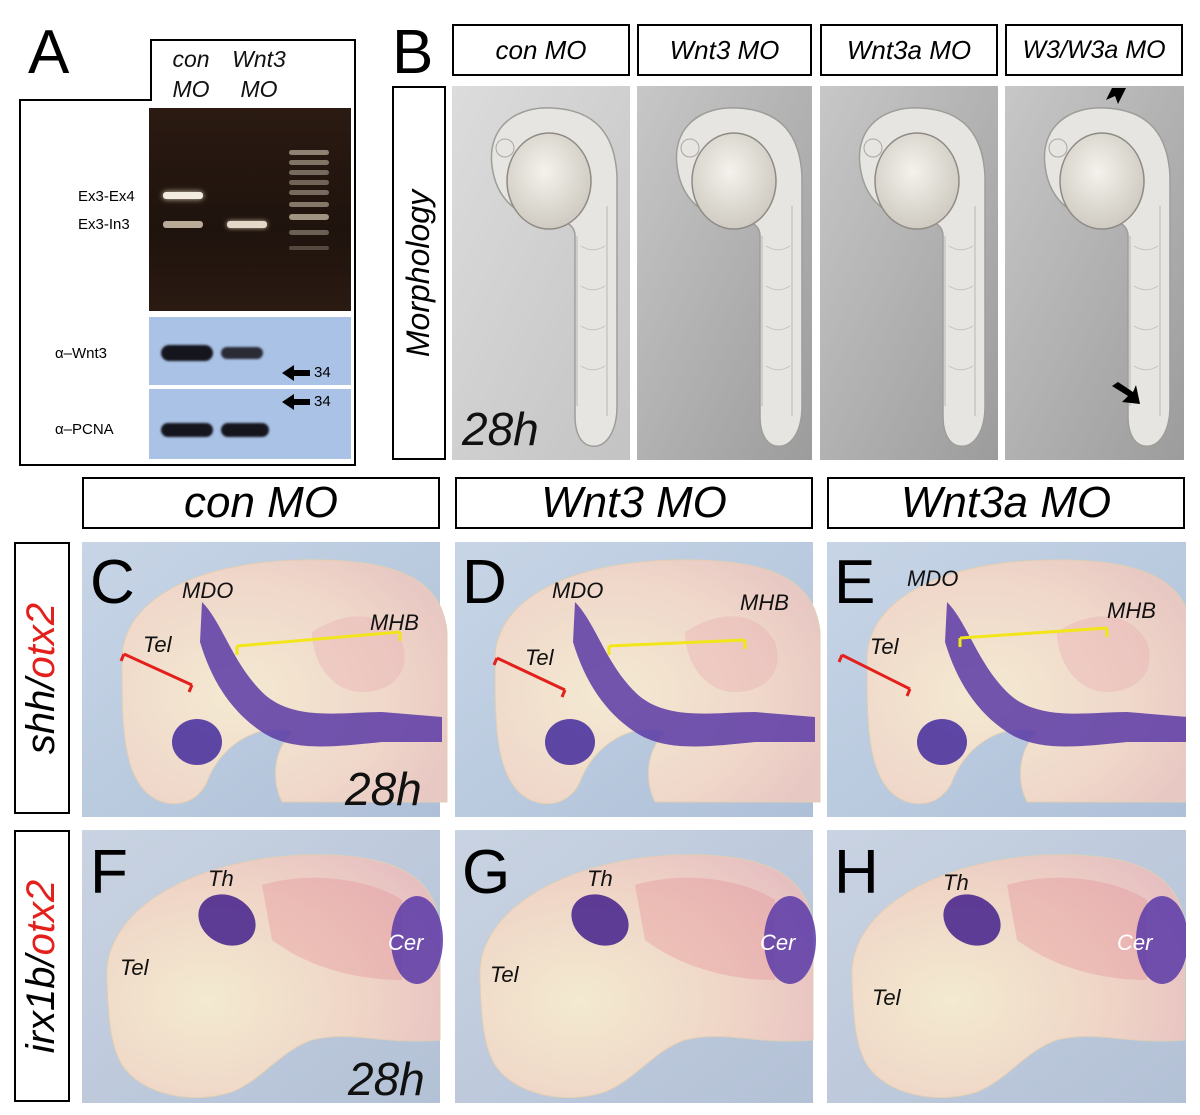  I want to click on title-c-con-mo: con MO, so click(261, 503).